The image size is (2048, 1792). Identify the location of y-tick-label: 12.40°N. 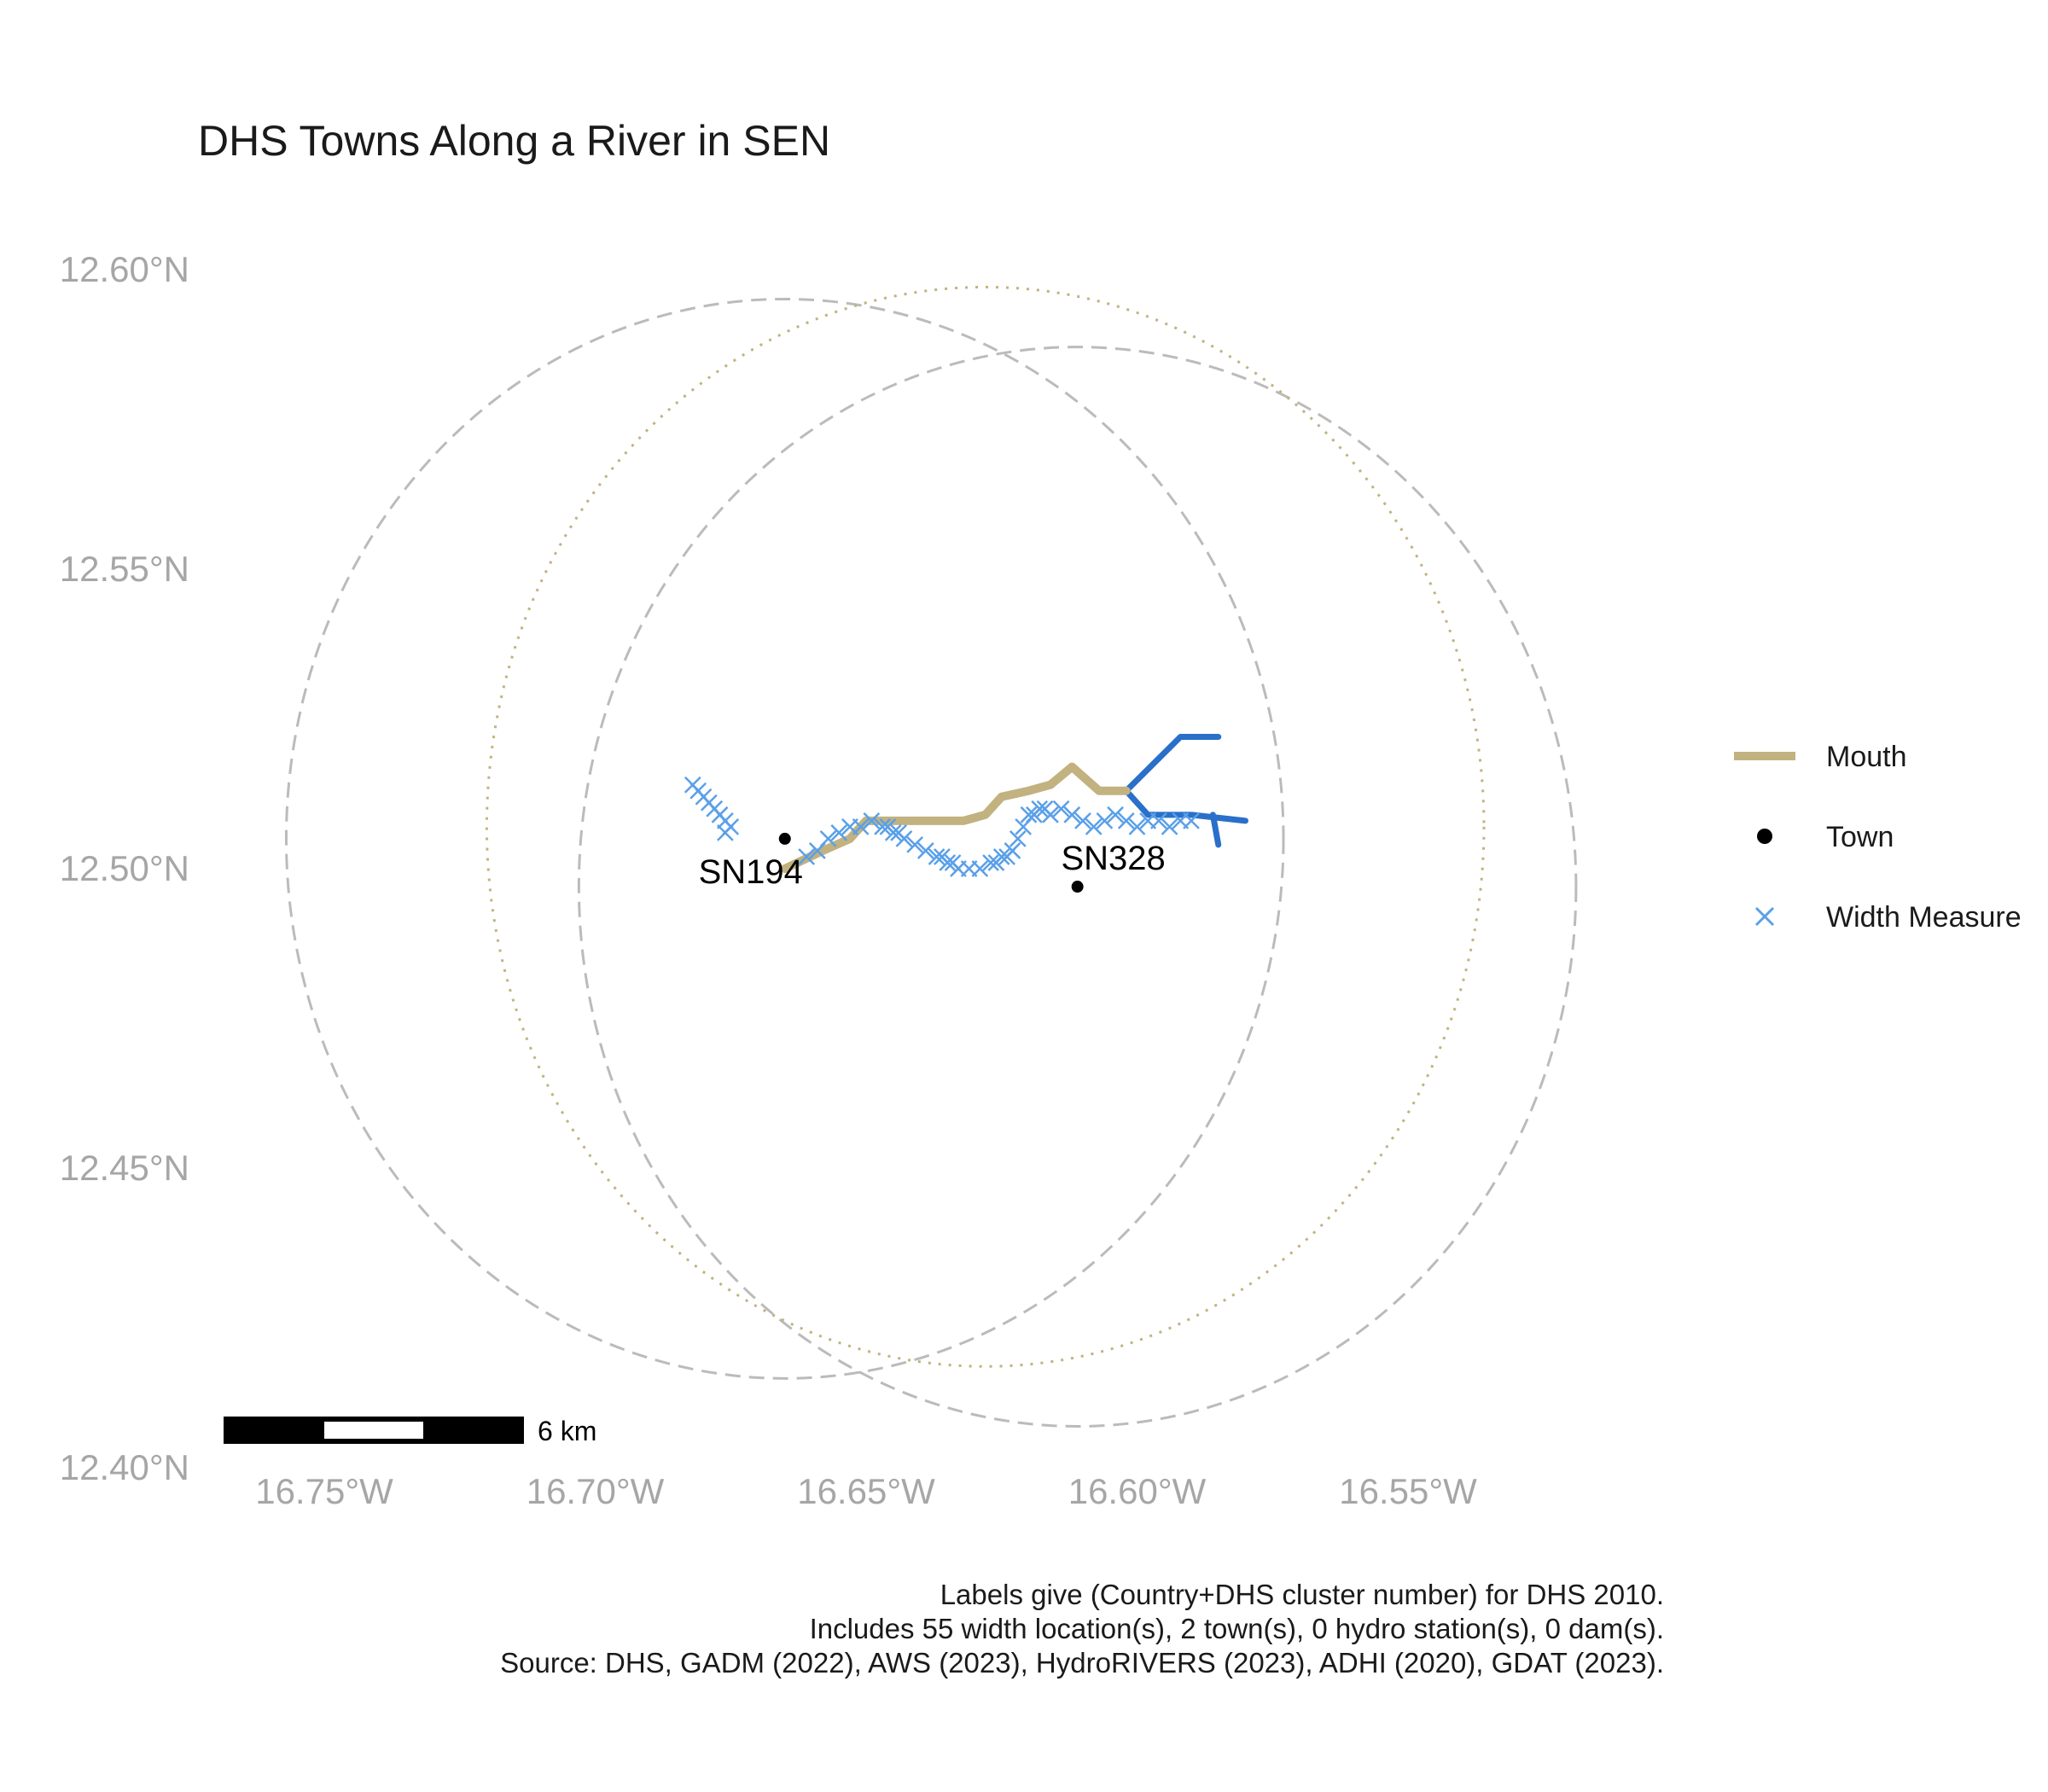
(125, 1467).